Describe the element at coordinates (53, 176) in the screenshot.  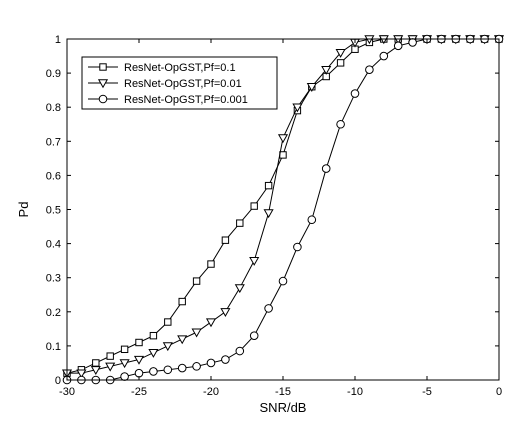
I see `y-tick-label: 0.6` at that location.